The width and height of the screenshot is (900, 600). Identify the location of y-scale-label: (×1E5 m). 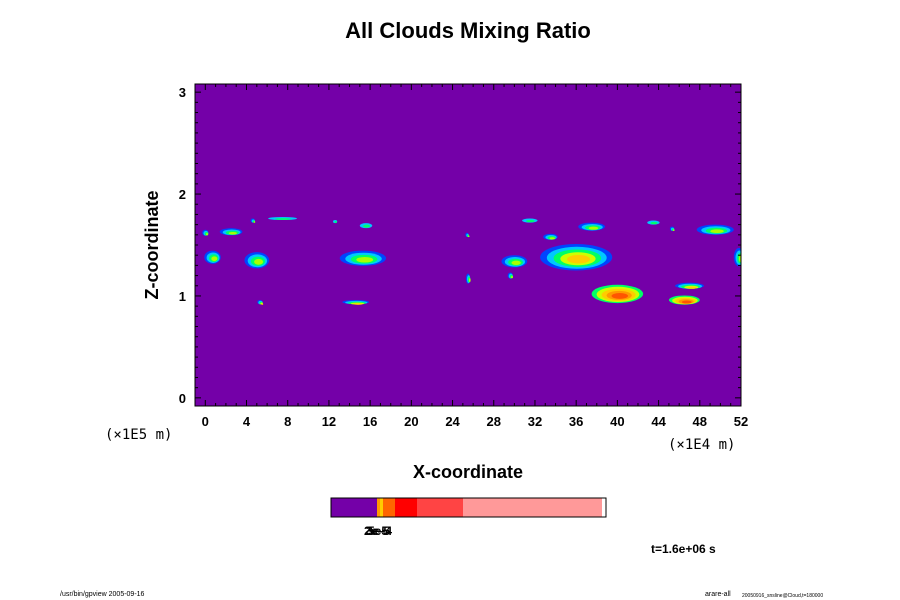
(138, 435).